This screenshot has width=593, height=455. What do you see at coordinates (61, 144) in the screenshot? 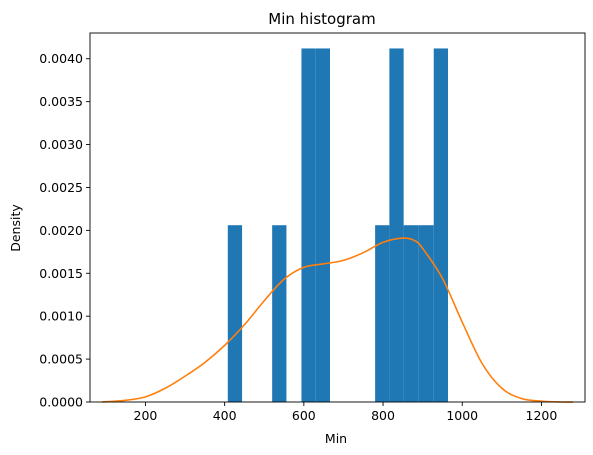
I see `y-tick-label-6: 0.0030` at bounding box center [61, 144].